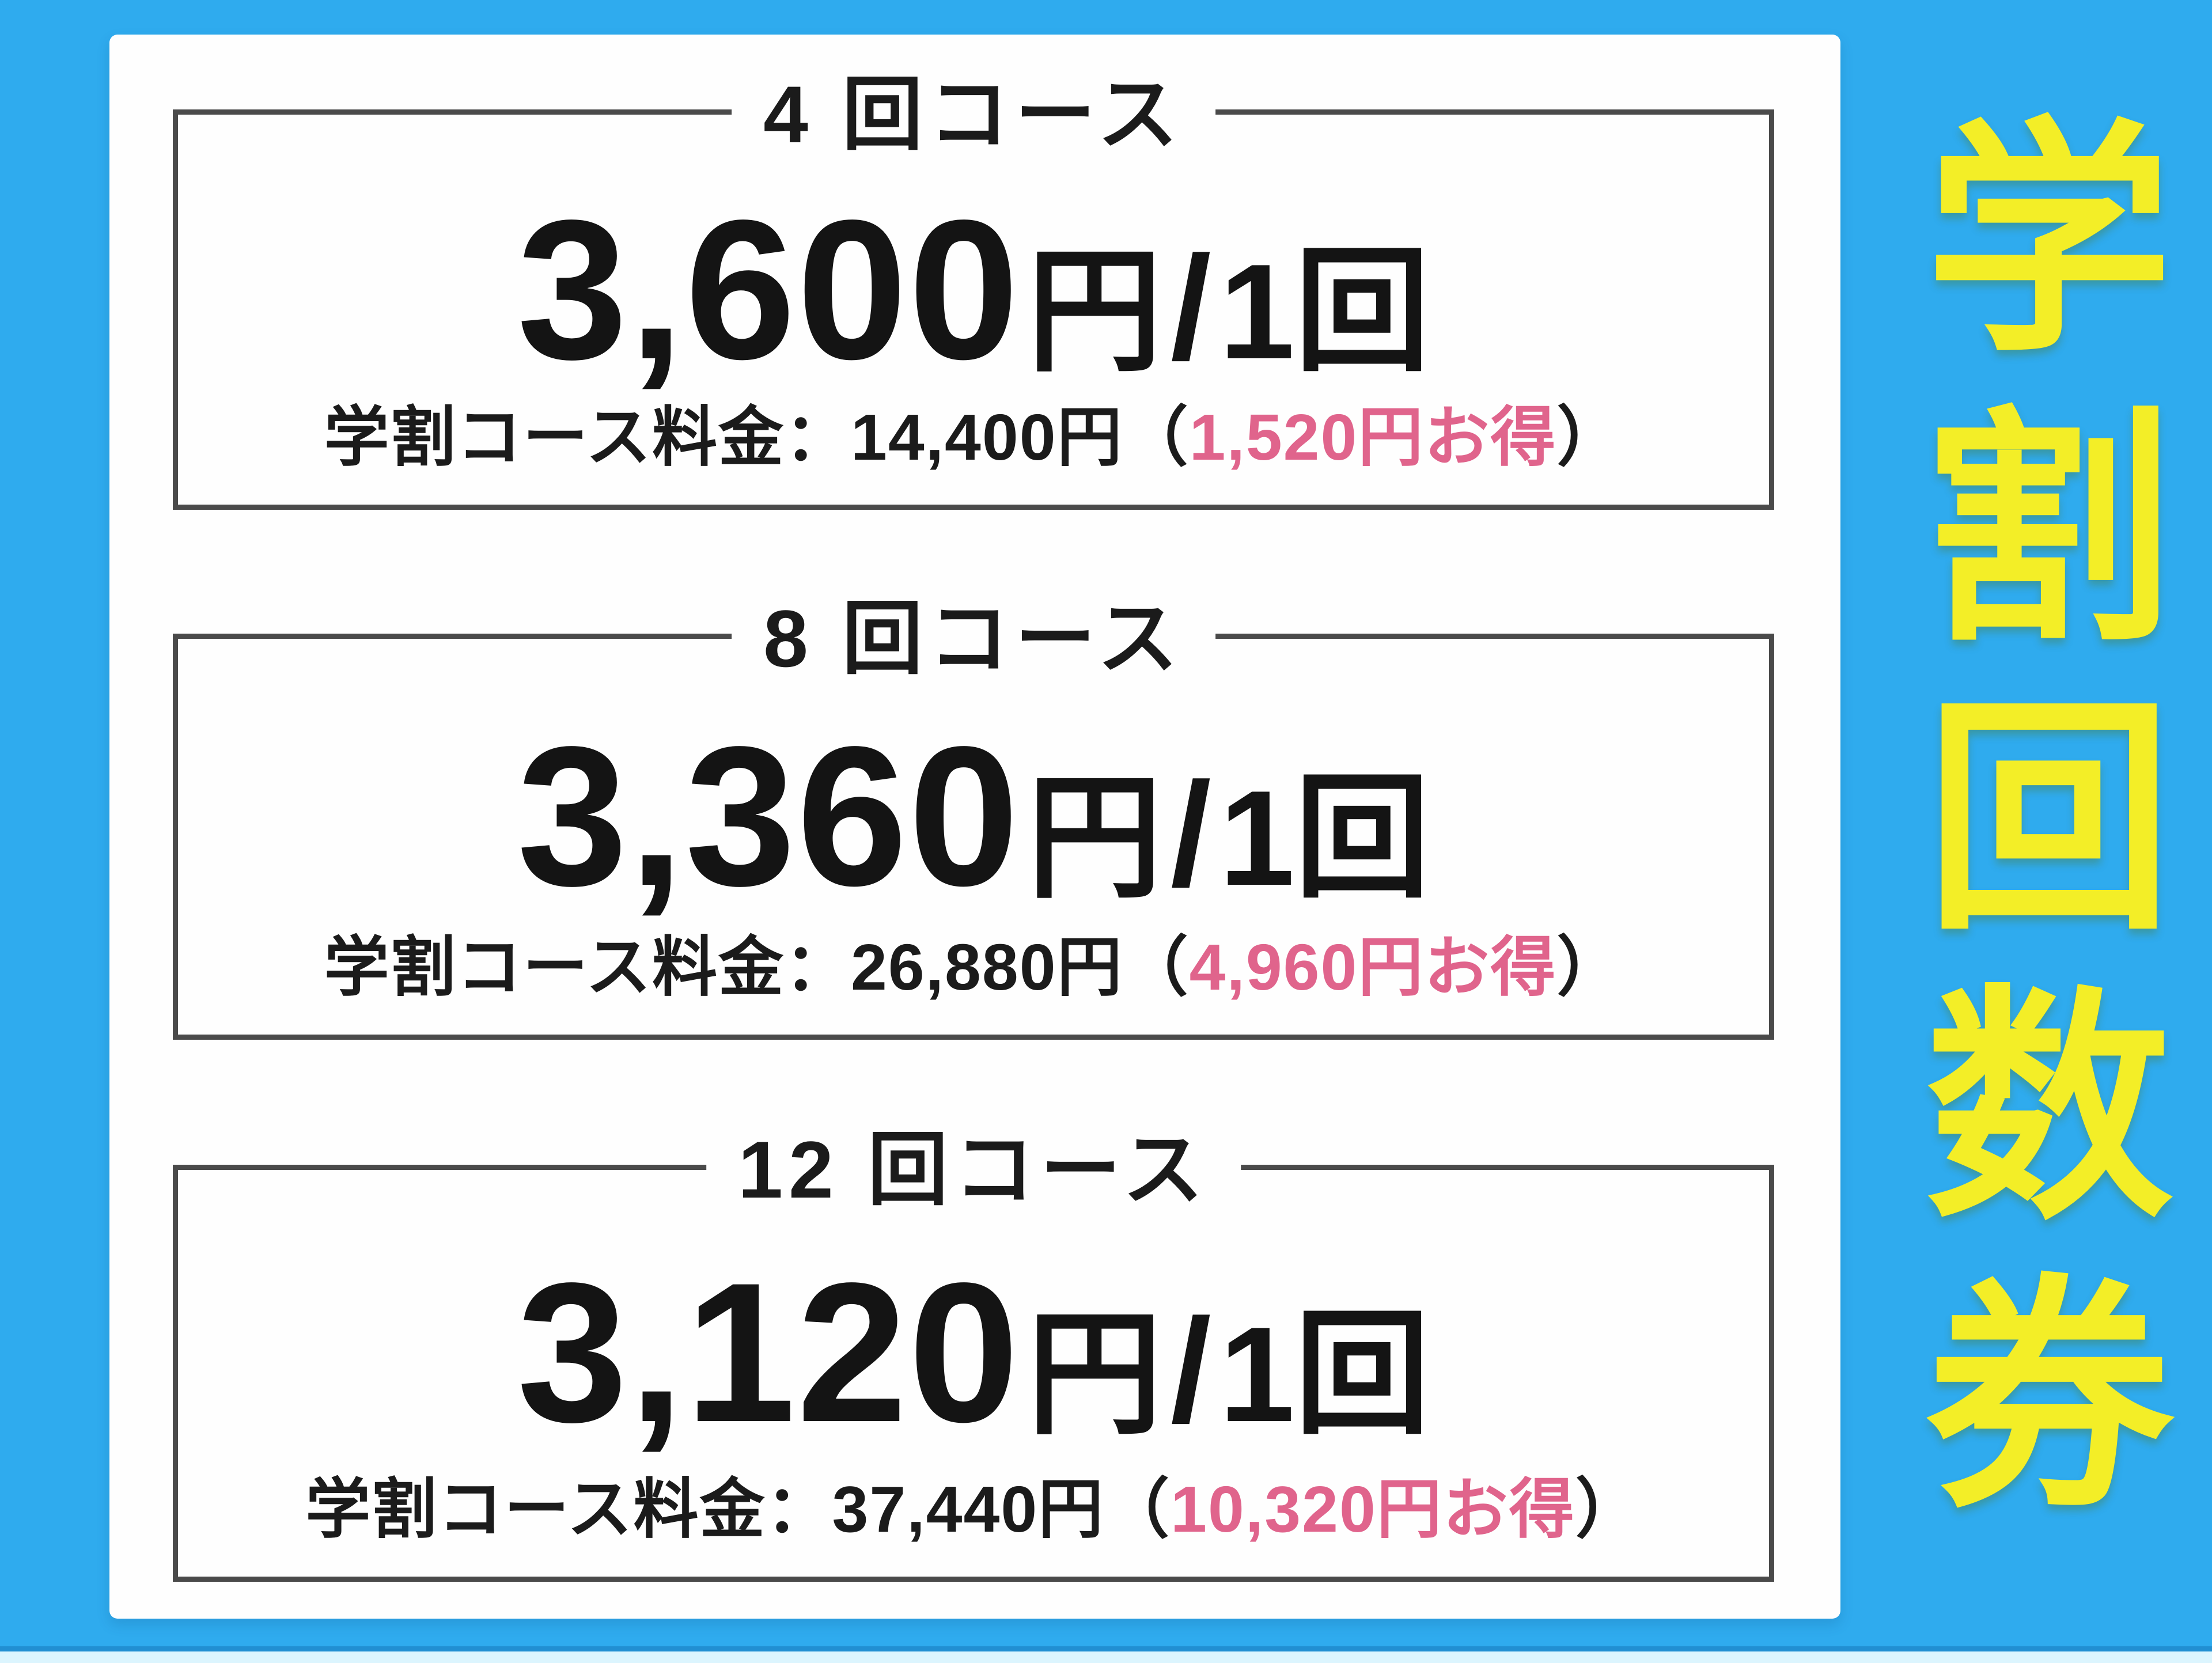  I want to click on note-total-price: 14,400円, so click(986, 437).